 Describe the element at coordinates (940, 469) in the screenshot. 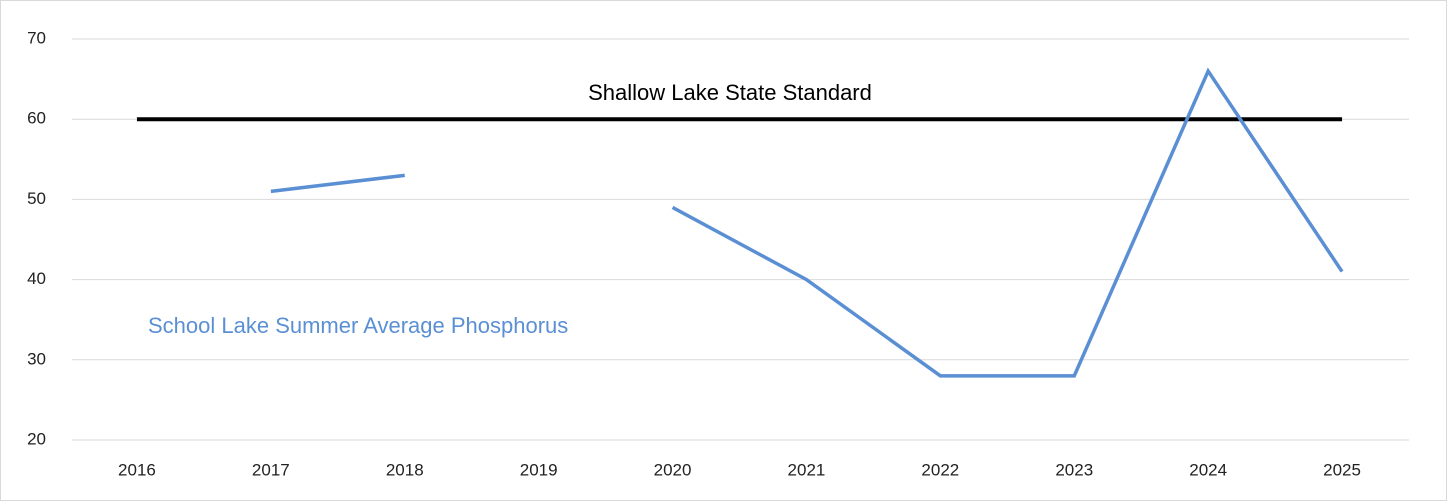

I see `x-tick-label: 2022` at that location.